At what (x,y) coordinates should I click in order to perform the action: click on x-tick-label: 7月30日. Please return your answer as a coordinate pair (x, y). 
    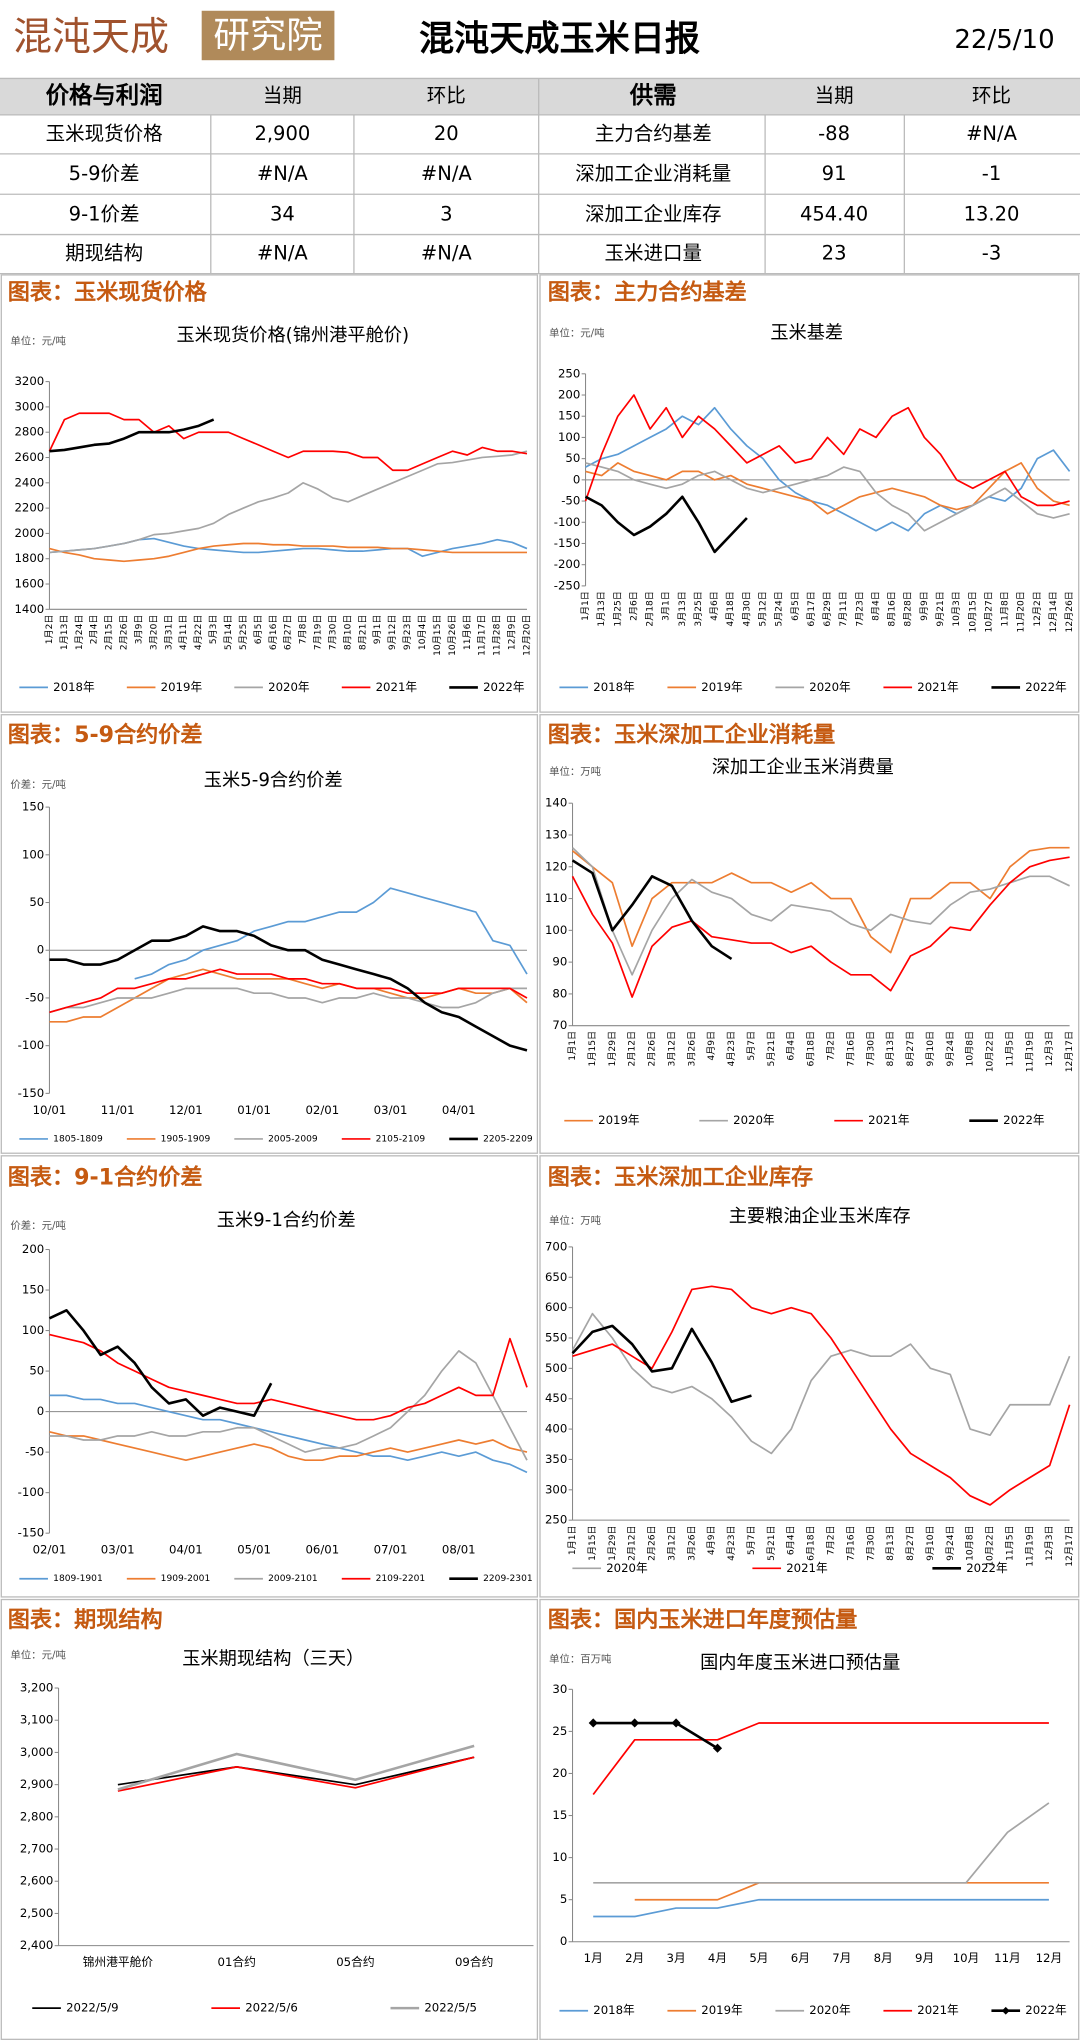
    Looking at the image, I should click on (332, 633).